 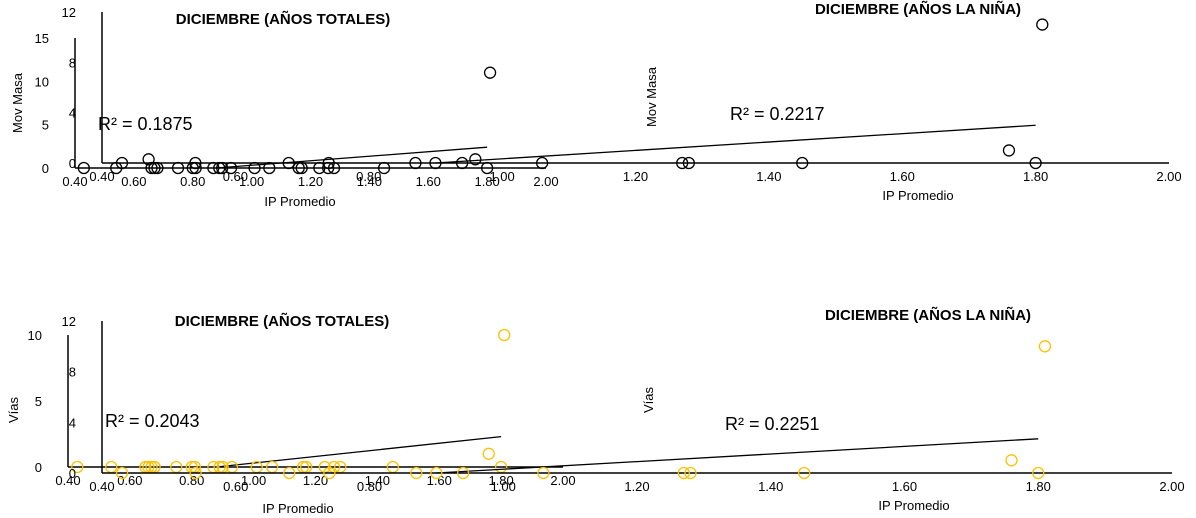 I want to click on r-squared-label: R² = 0.1875, so click(x=145, y=124).